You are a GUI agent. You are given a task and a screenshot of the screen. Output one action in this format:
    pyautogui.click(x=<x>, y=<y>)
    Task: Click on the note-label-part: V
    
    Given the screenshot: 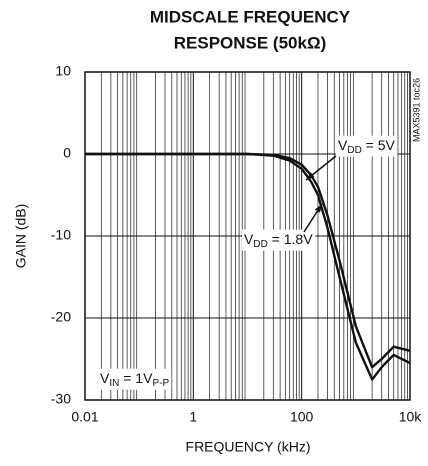 What is the action you would take?
    pyautogui.click(x=105, y=378)
    